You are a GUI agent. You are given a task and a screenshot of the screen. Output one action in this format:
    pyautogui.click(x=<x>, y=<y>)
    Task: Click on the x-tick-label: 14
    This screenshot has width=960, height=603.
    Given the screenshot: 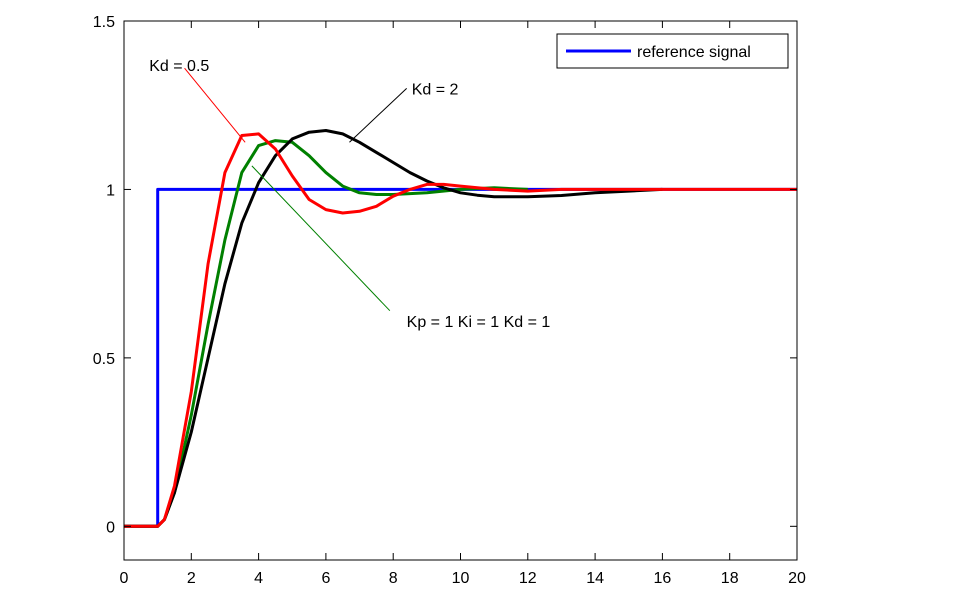 What is the action you would take?
    pyautogui.click(x=595, y=578)
    